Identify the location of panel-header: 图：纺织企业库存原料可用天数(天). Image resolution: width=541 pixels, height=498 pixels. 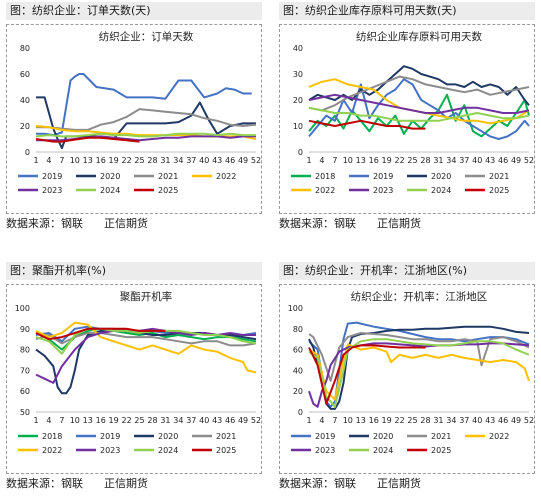
(407, 11).